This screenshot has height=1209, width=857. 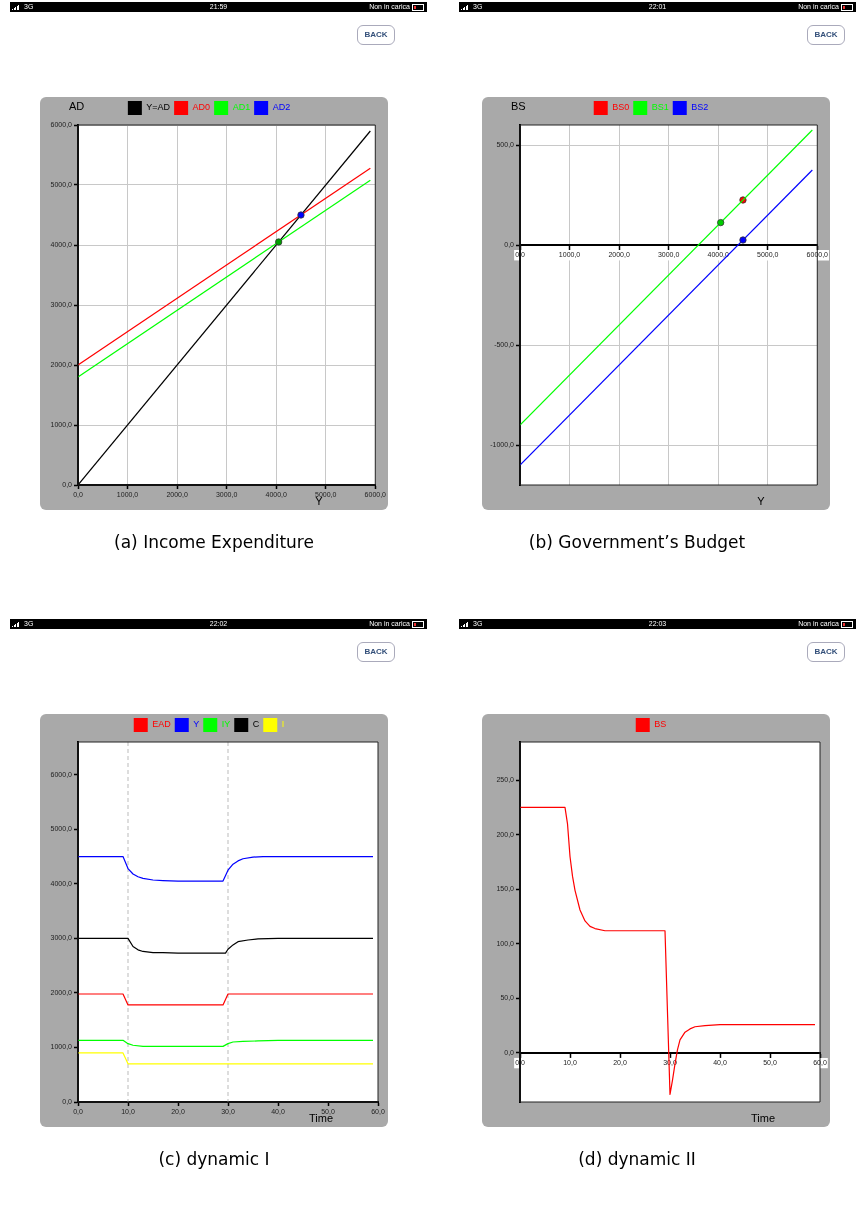 I want to click on legend-label: Y, so click(x=196, y=724).